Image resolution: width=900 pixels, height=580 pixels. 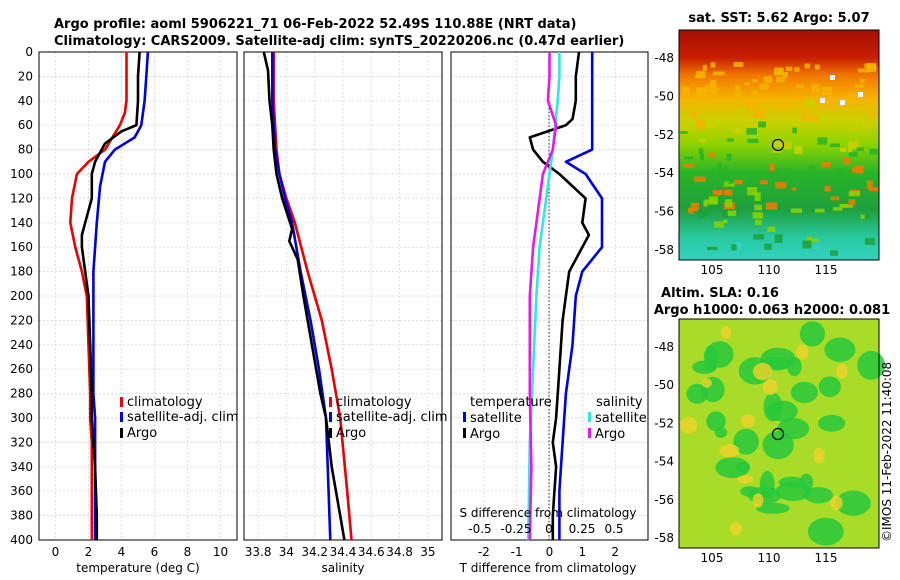 I want to click on x-tick-label: 0, so click(x=550, y=552).